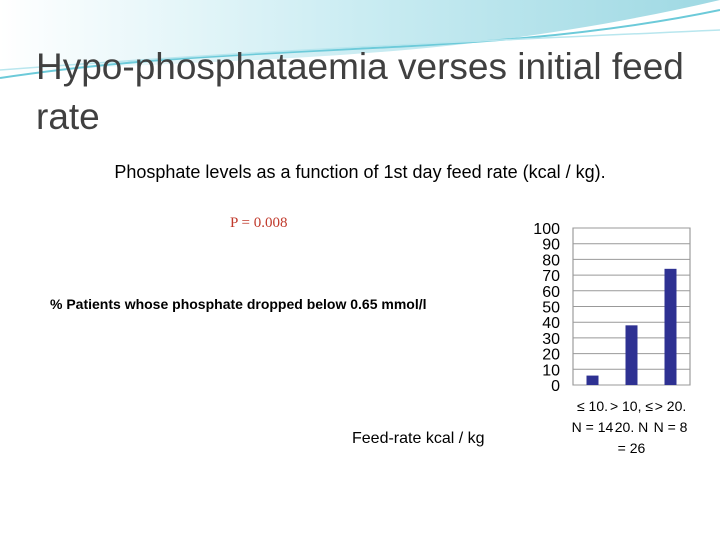  I want to click on y-tick-label: 10, so click(551, 370).